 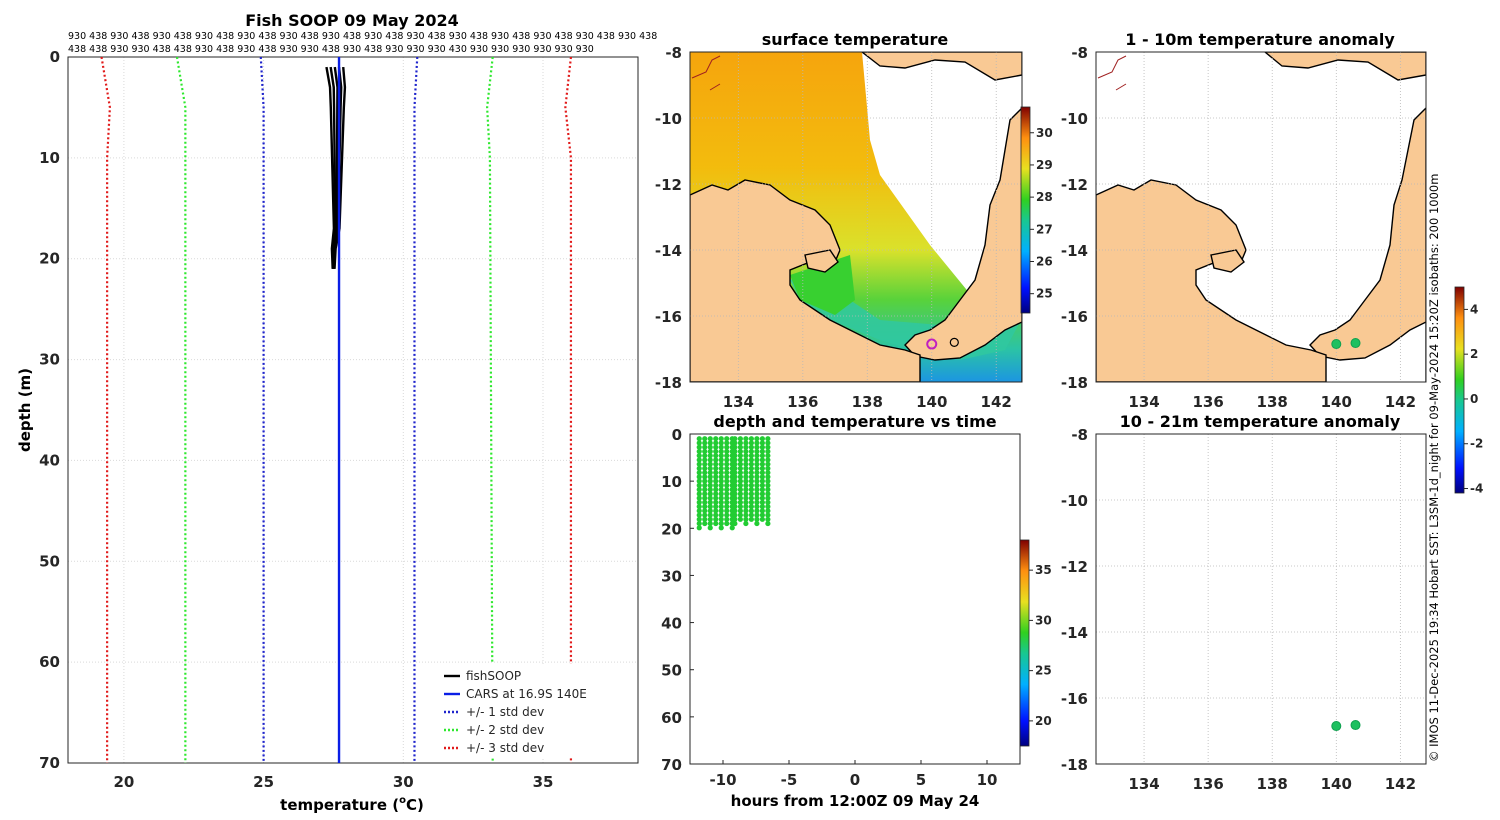 What do you see at coordinates (671, 529) in the screenshot?
I see `time-y-tick-label: 20` at bounding box center [671, 529].